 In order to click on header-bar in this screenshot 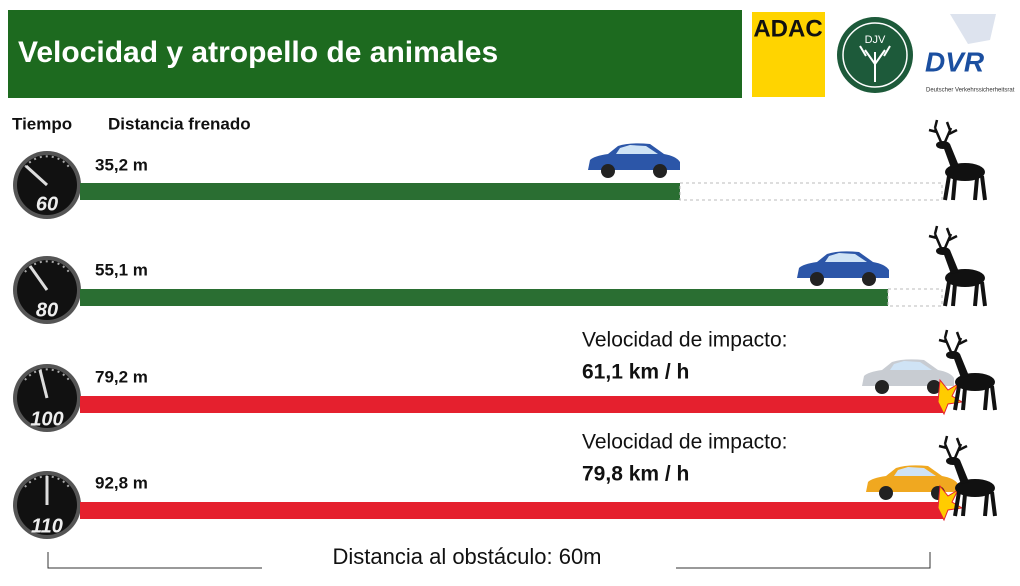, I will do `click(375, 54)`.